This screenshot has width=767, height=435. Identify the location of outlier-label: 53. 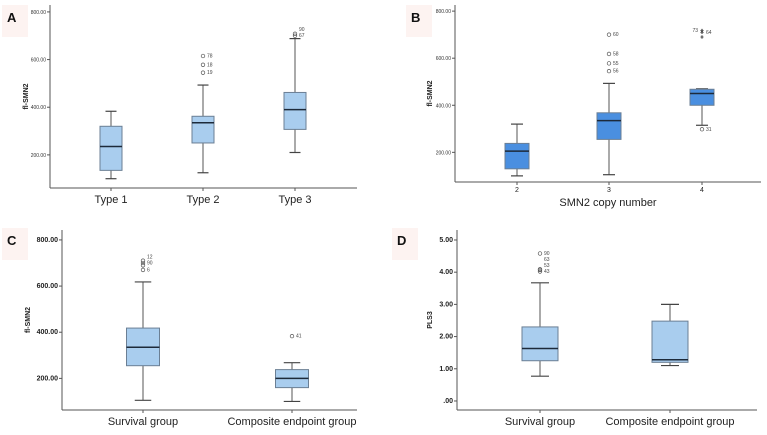
(547, 266).